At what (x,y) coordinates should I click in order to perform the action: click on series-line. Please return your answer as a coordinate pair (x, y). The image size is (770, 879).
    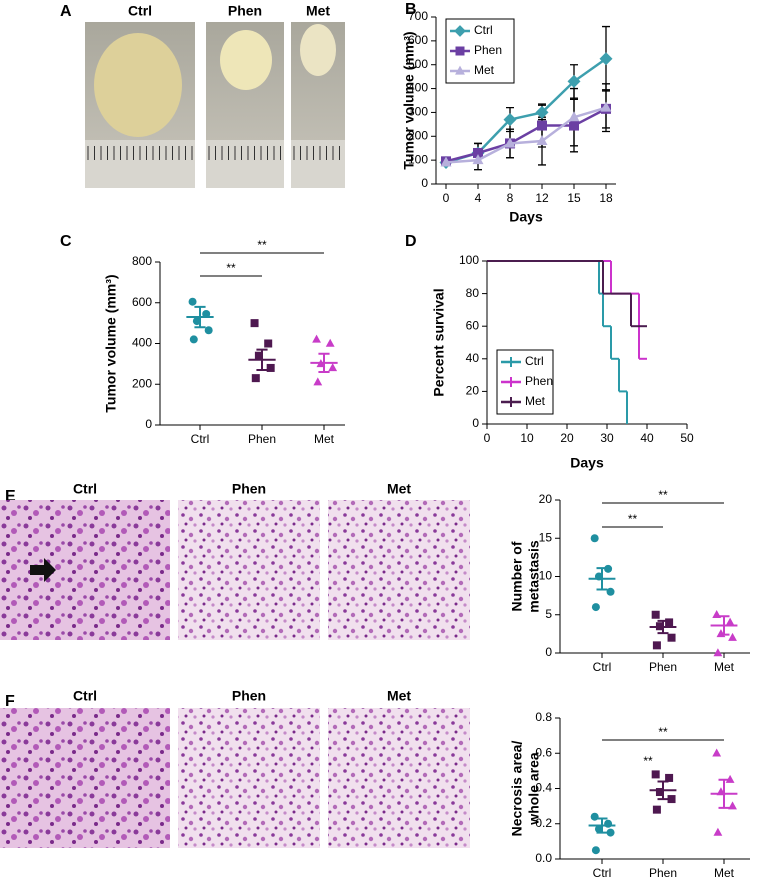
    Looking at the image, I should click on (526, 135).